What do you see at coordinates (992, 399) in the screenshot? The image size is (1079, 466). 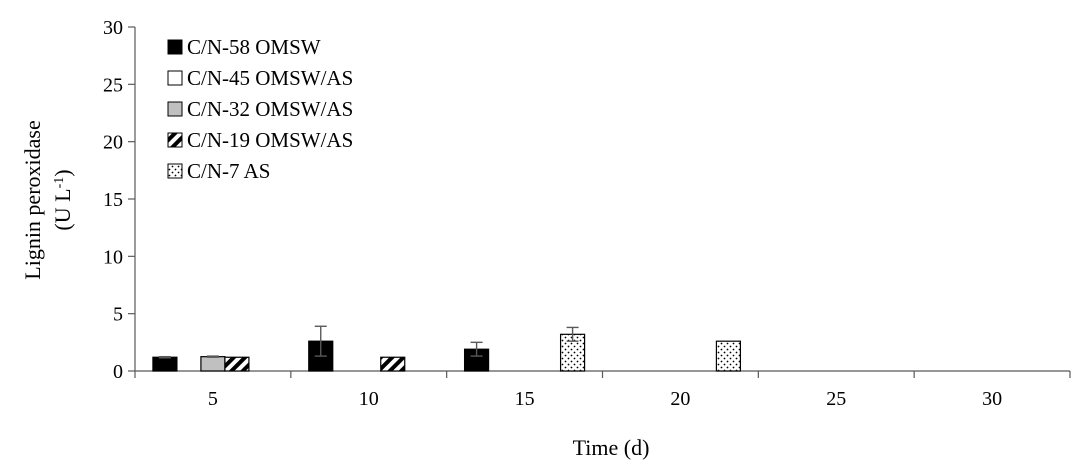 I see `x-tick-label: 30` at bounding box center [992, 399].